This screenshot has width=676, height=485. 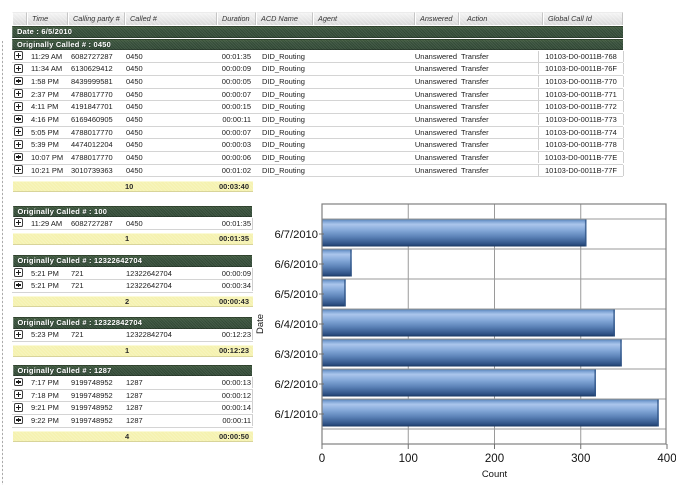 What do you see at coordinates (408, 459) in the screenshot?
I see `svg-text: 100` at bounding box center [408, 459].